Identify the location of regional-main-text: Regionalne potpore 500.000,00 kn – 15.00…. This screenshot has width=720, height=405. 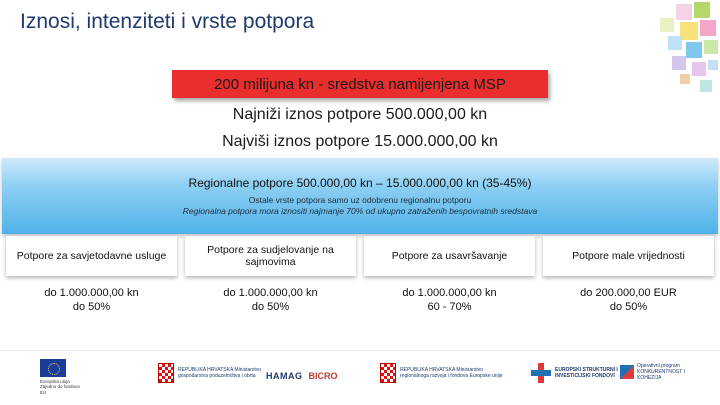
(360, 183).